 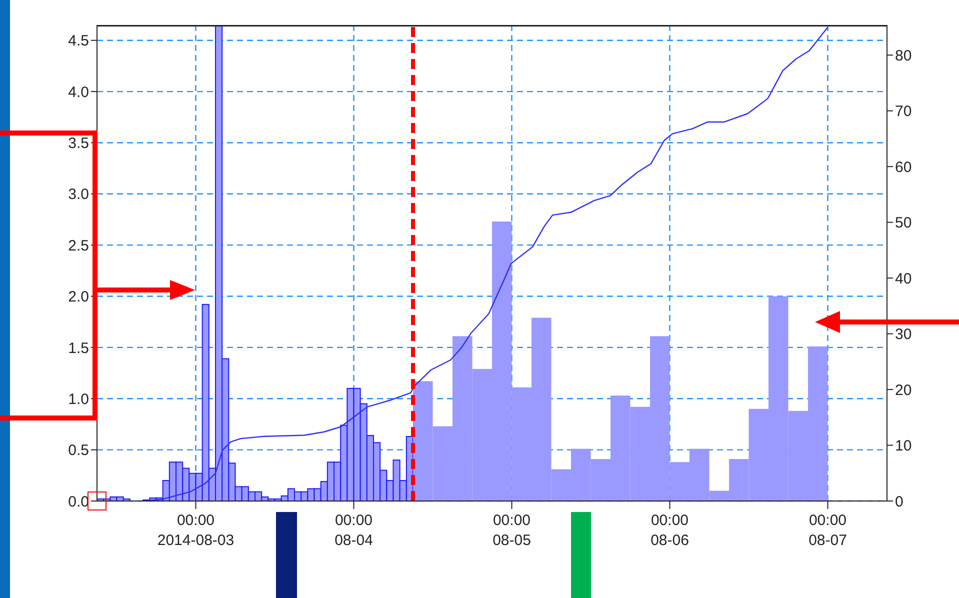 I want to click on y2-tick-label: 10, so click(x=903, y=446).